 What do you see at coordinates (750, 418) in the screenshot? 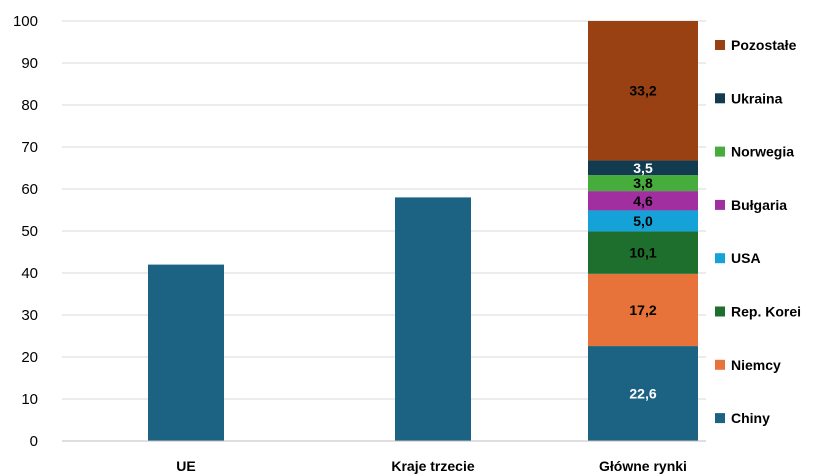
I see `legend-label: Chiny` at bounding box center [750, 418].